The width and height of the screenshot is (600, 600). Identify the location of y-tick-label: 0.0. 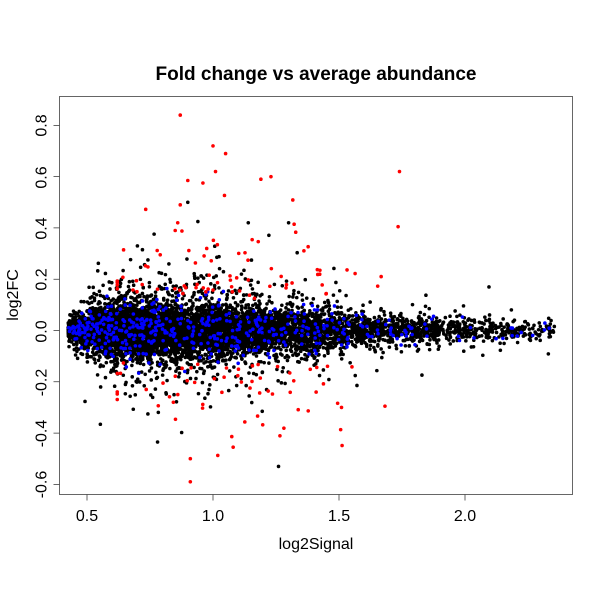
(42, 331).